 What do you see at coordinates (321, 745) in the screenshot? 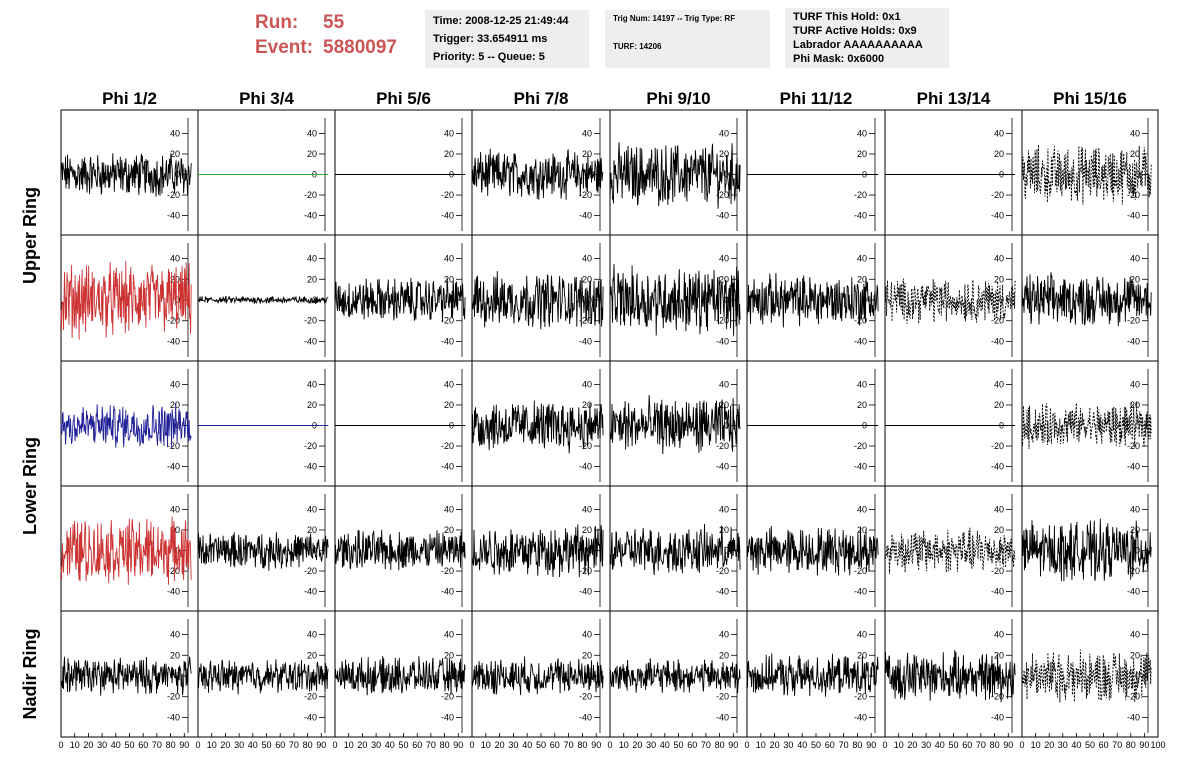
I see `x-tick-label: 90` at bounding box center [321, 745].